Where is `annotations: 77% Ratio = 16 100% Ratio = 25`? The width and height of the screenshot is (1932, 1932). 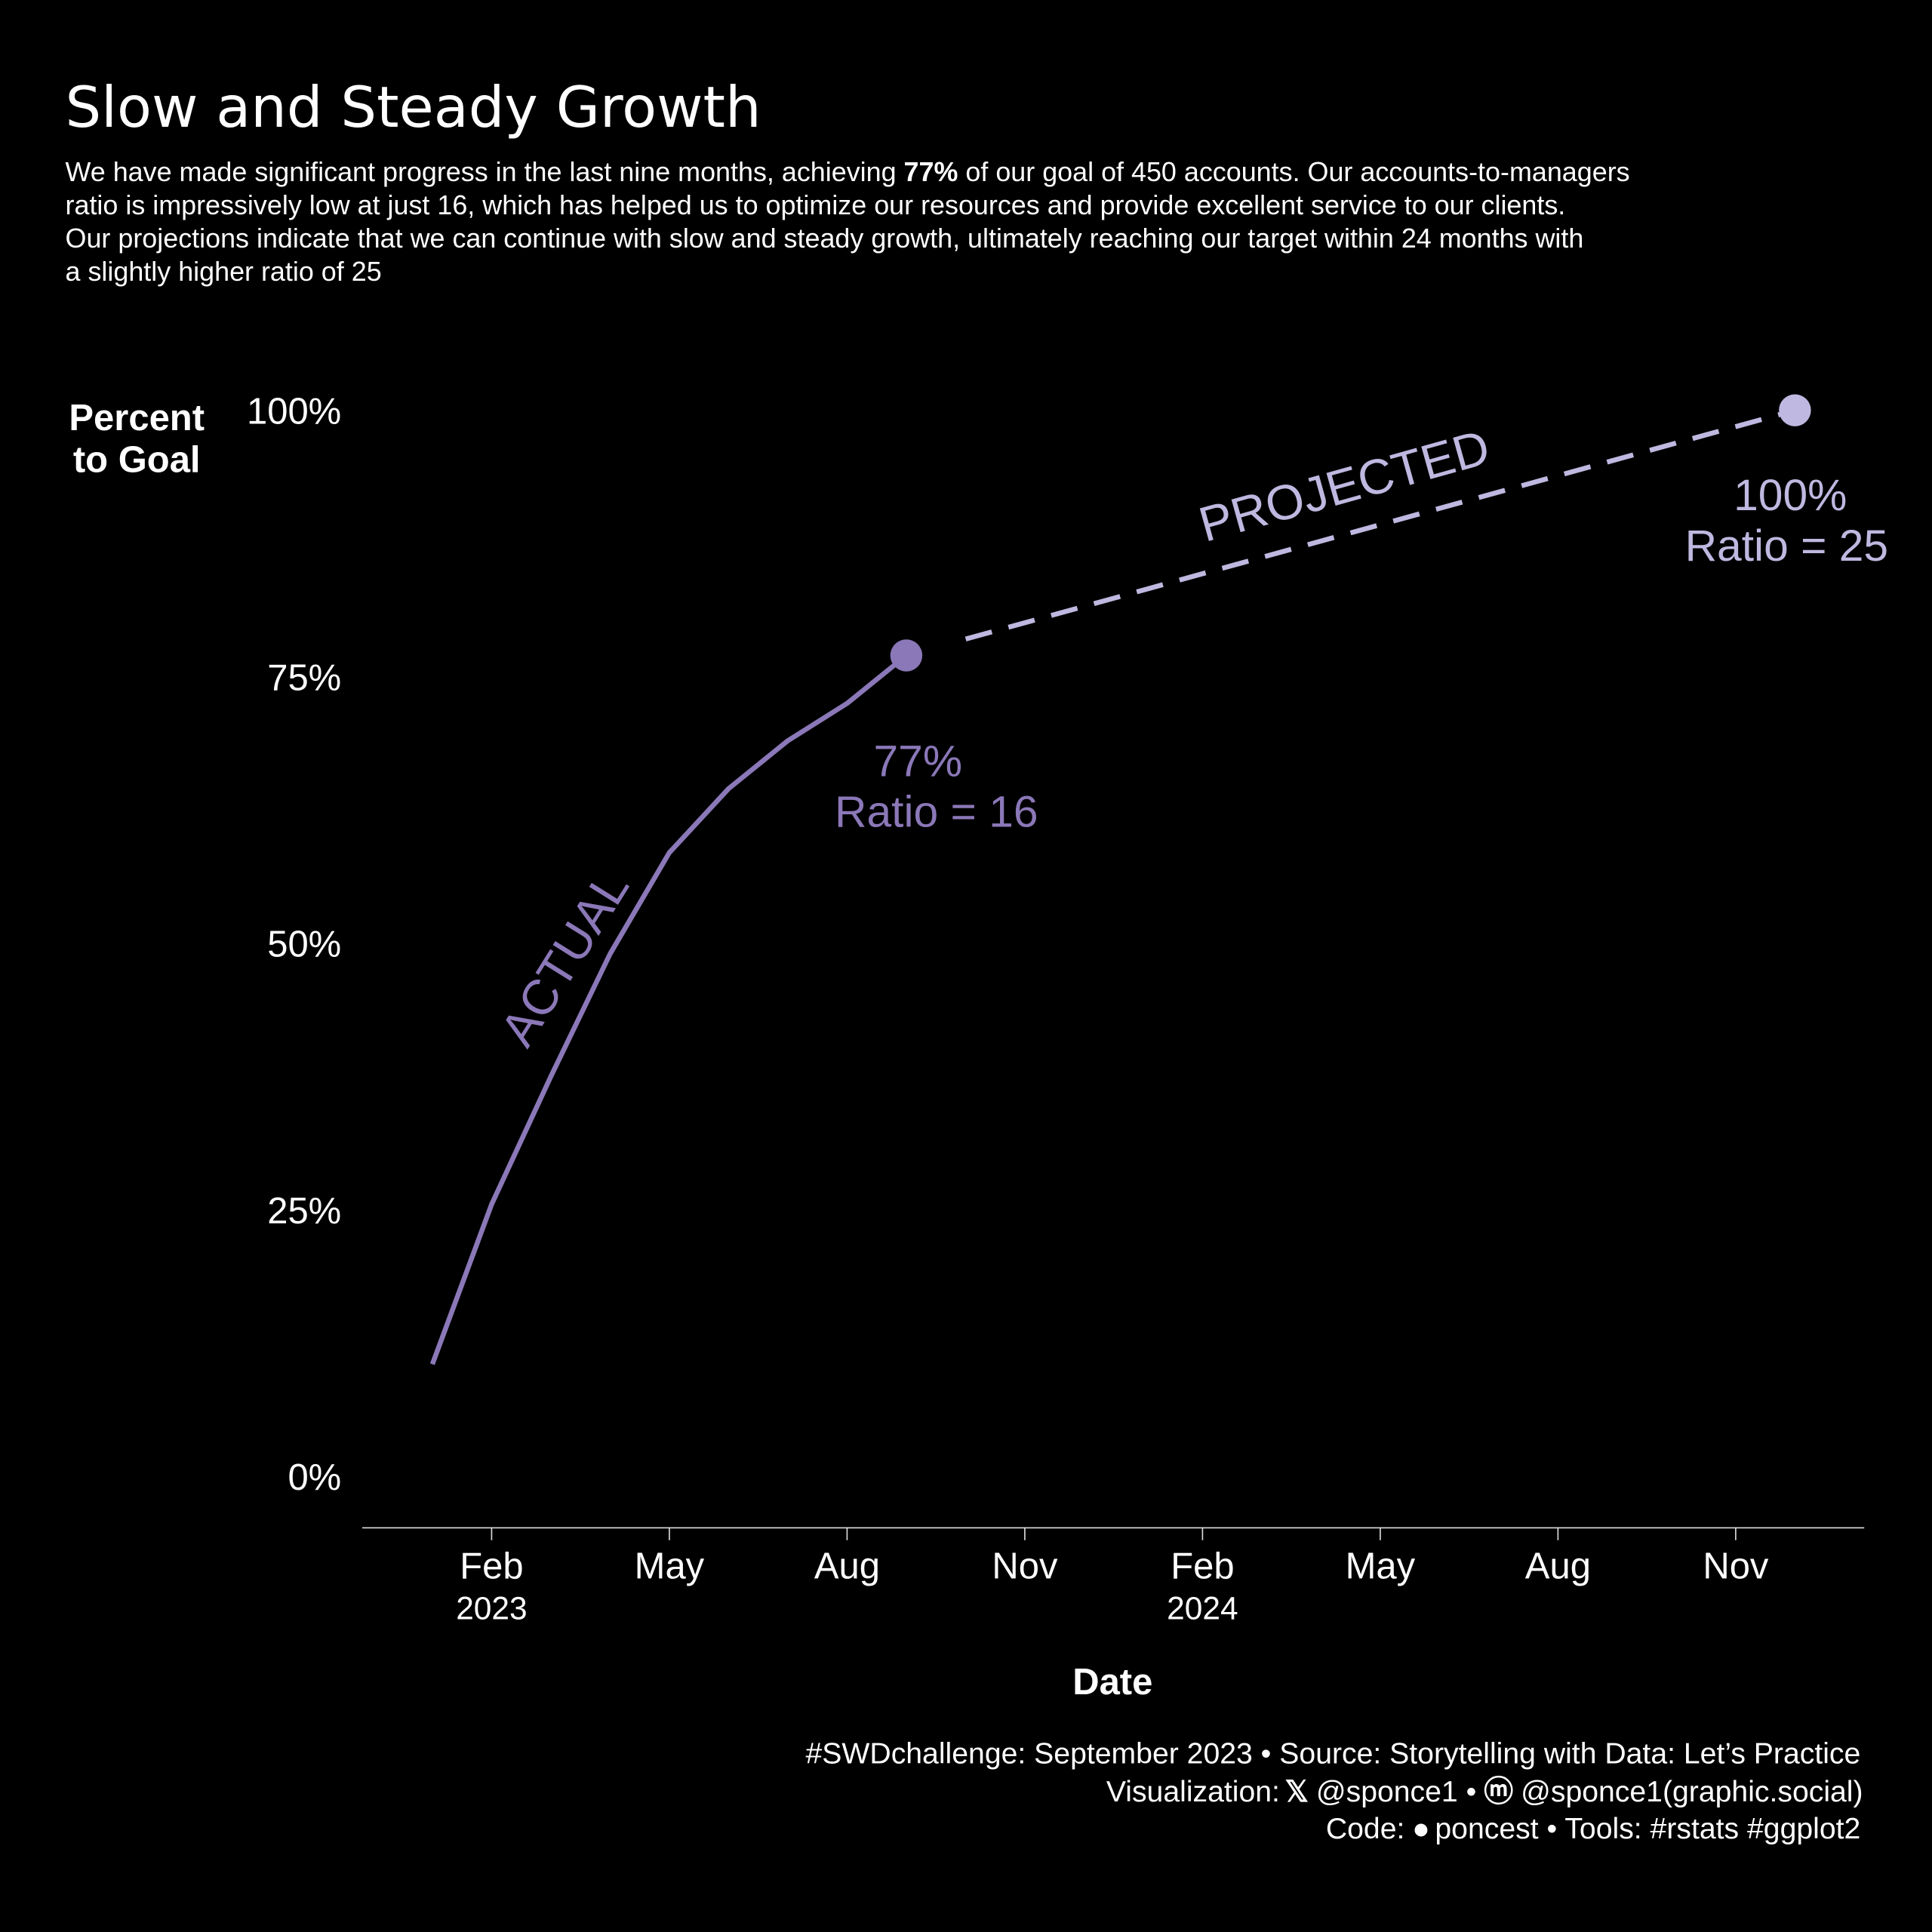
annotations: 77% Ratio = 16 100% Ratio = 25 is located at coordinates (1361, 654).